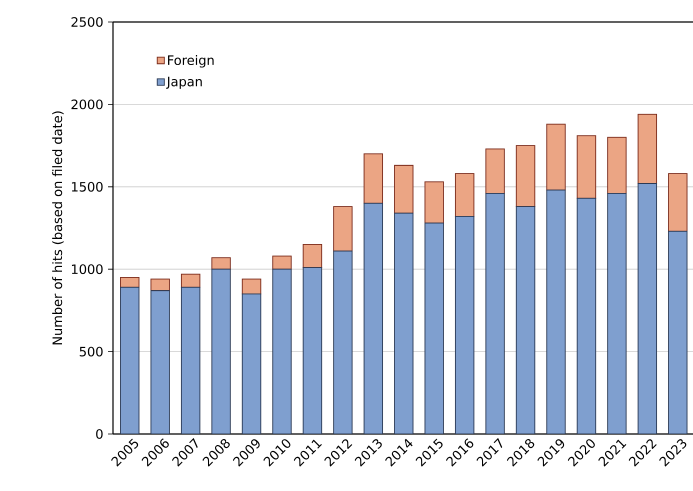 Image resolution: width=693 pixels, height=491 pixels. Describe the element at coordinates (91, 351) in the screenshot. I see `y-tick-label: 500` at that location.